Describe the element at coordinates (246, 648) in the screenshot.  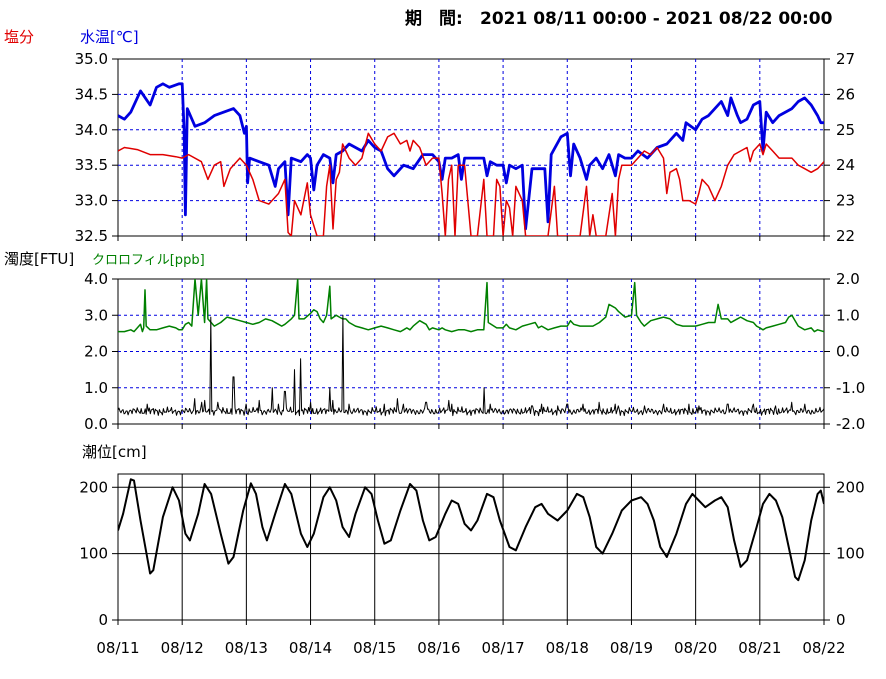
I see `x-tick-label: 08/13` at that location.